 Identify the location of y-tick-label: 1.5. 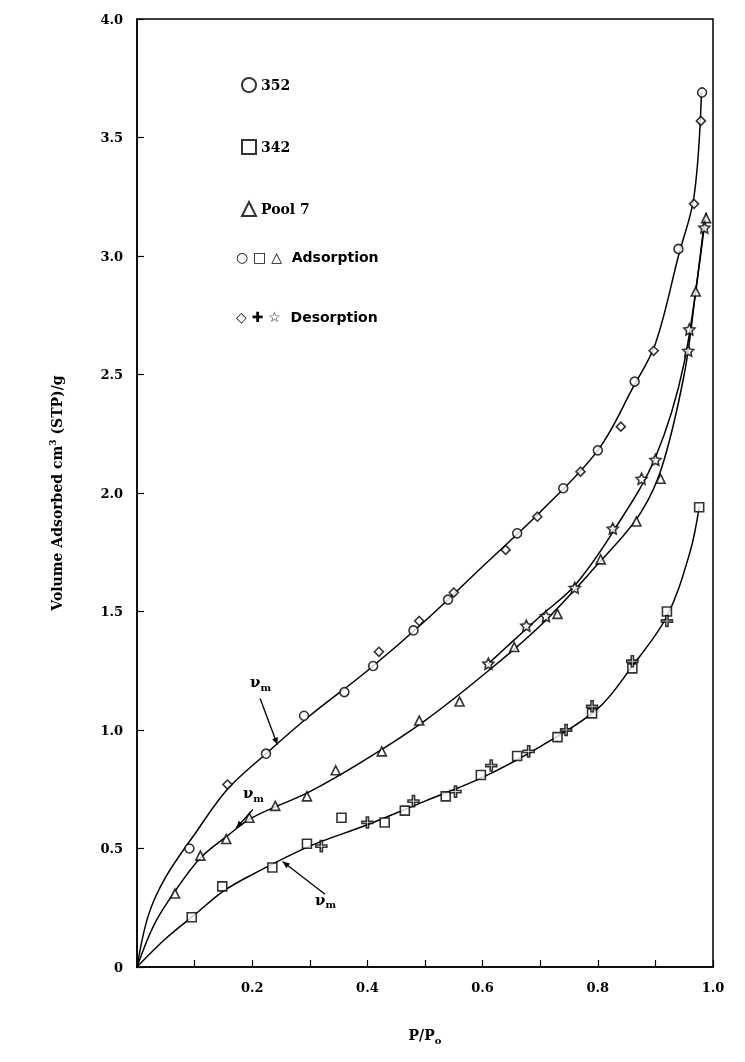
(111, 611).